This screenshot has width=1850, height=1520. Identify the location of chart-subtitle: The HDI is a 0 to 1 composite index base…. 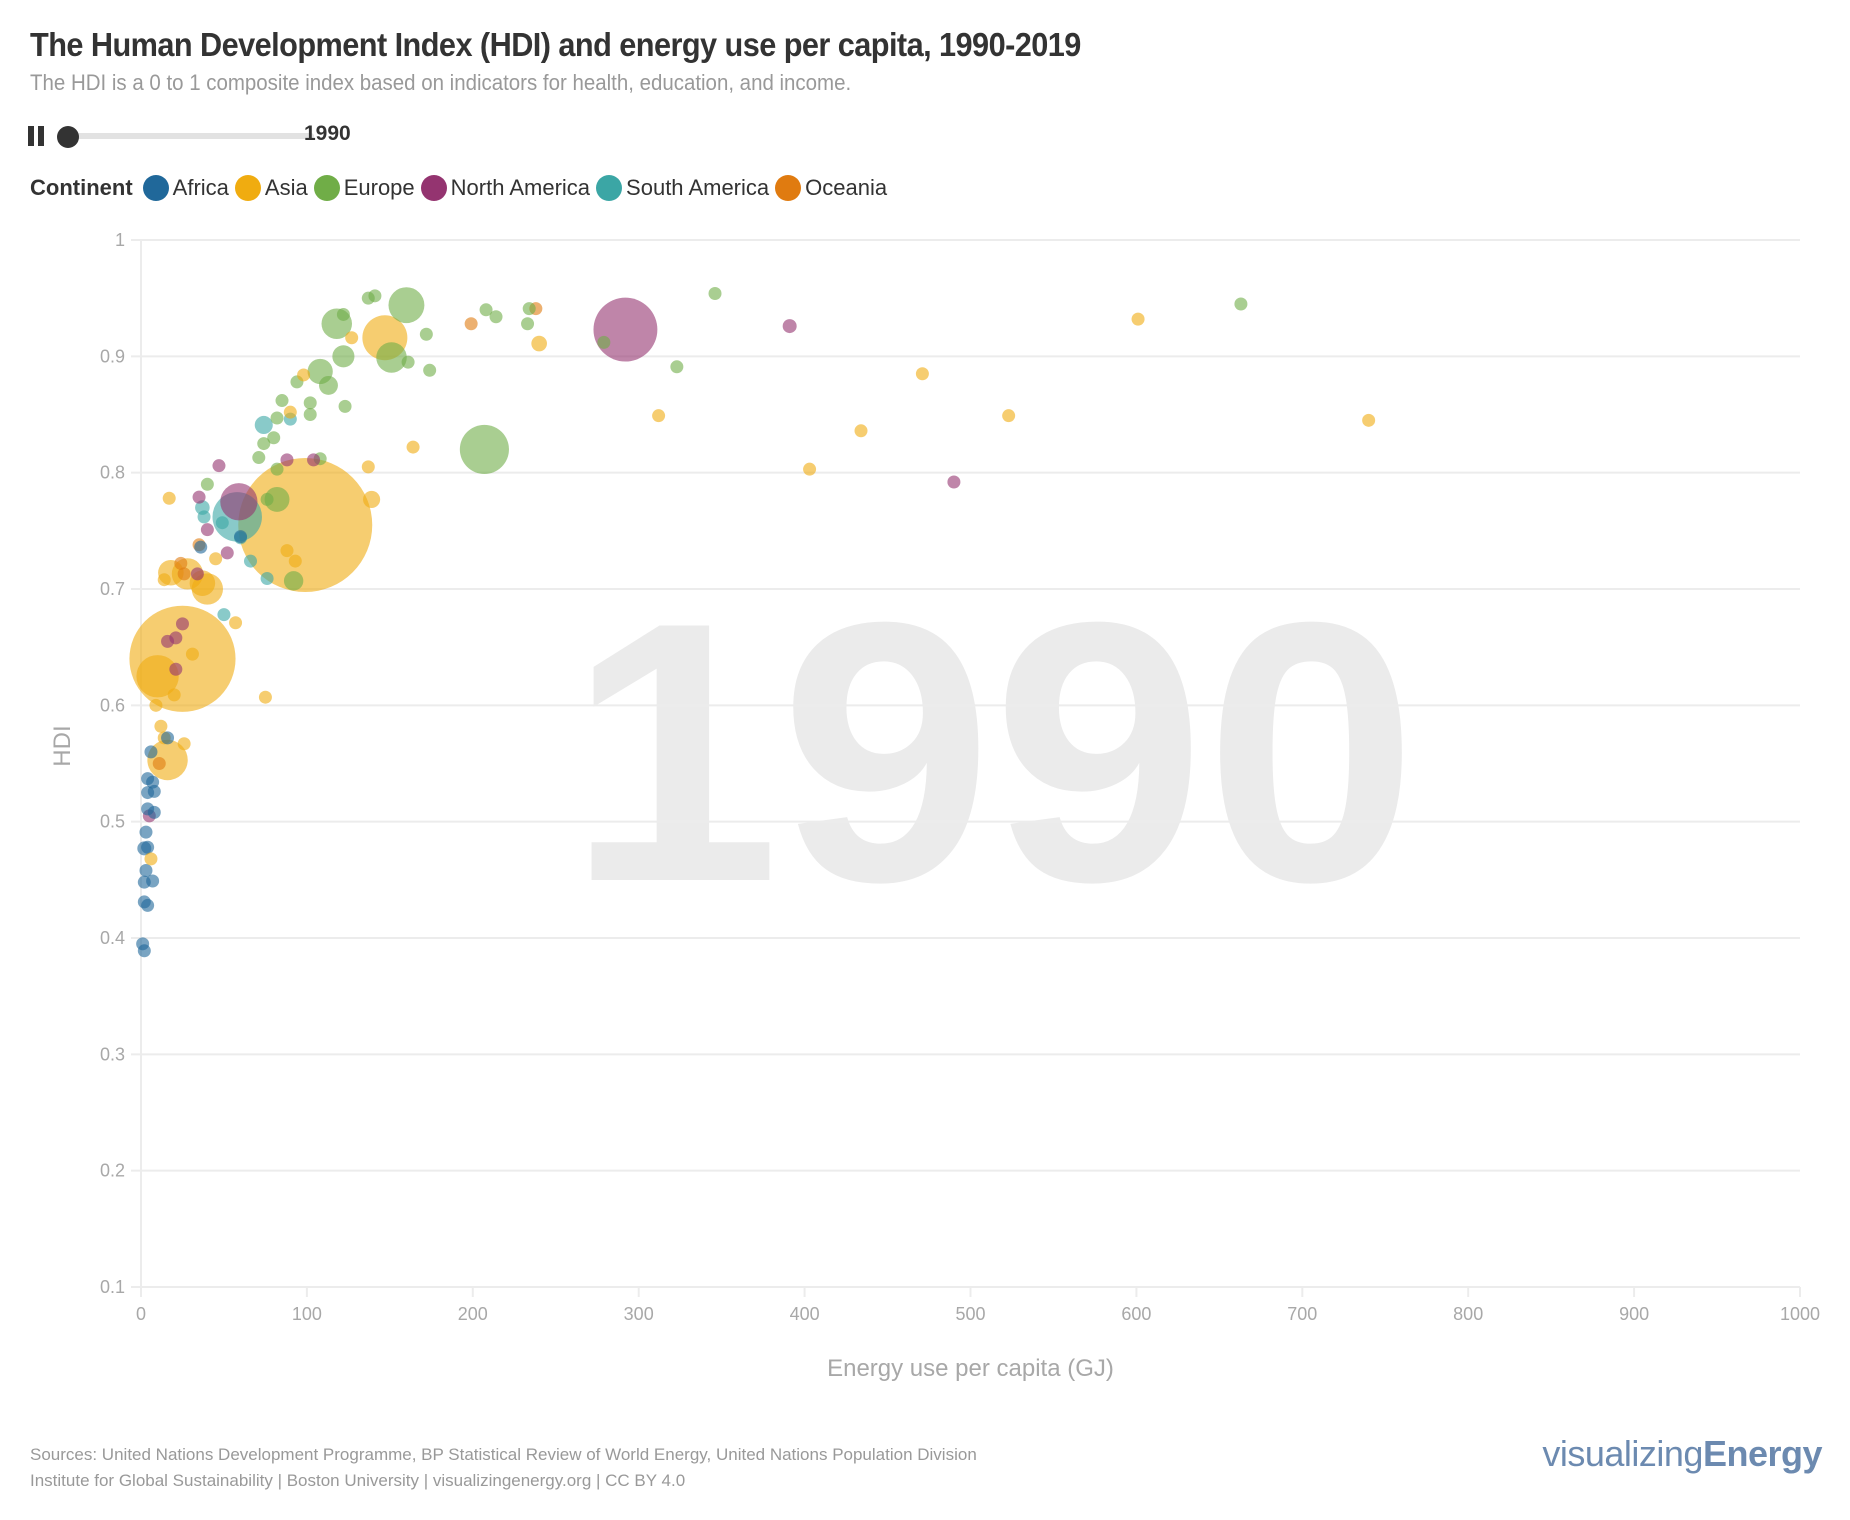
(441, 82).